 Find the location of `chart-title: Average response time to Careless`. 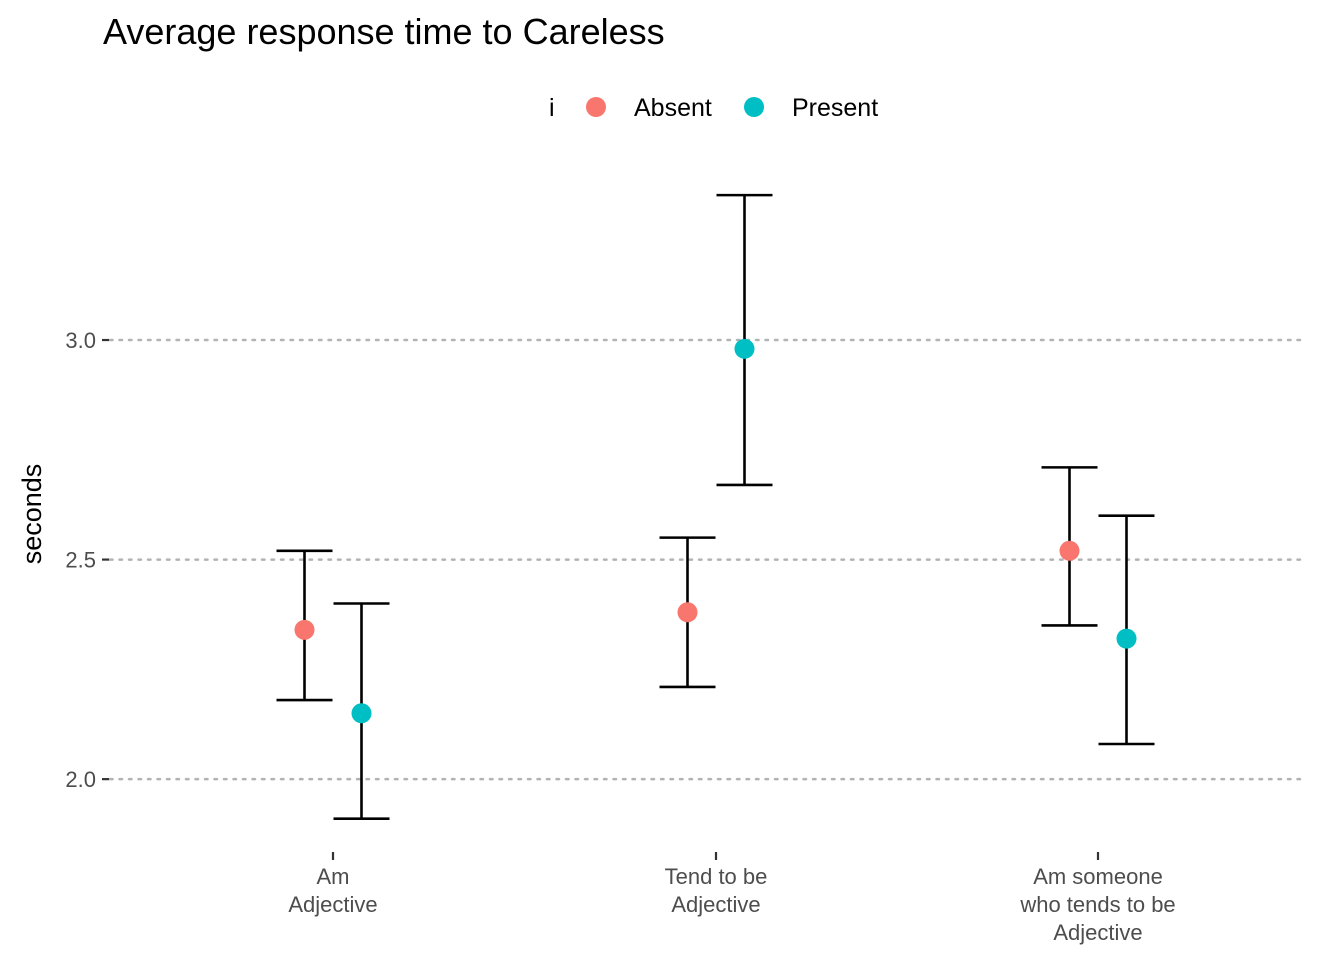

chart-title: Average response time to Careless is located at coordinates (384, 31).